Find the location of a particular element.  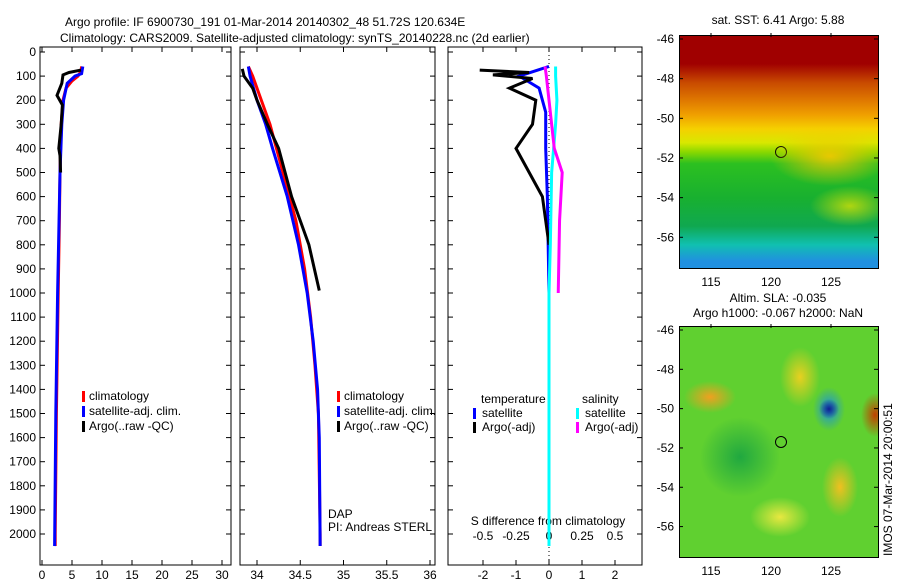

x-tick-label: -2 is located at coordinates (483, 574).